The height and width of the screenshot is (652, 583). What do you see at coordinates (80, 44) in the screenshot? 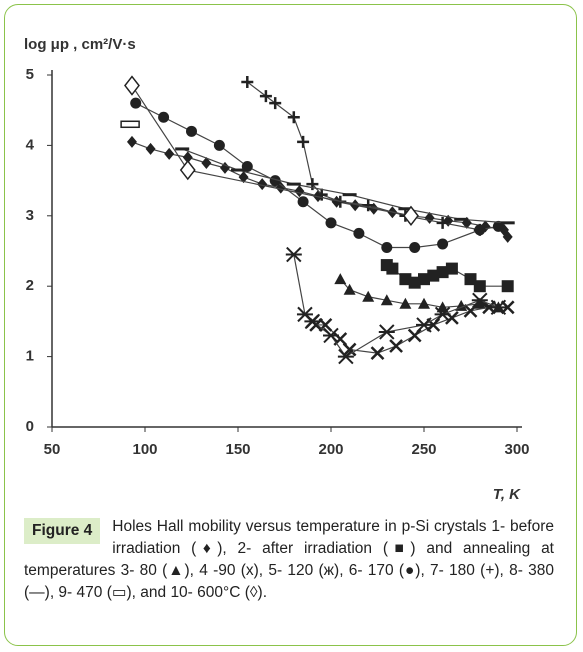
I see `y-axis-label: log μp , cm²/V·s` at bounding box center [80, 44].